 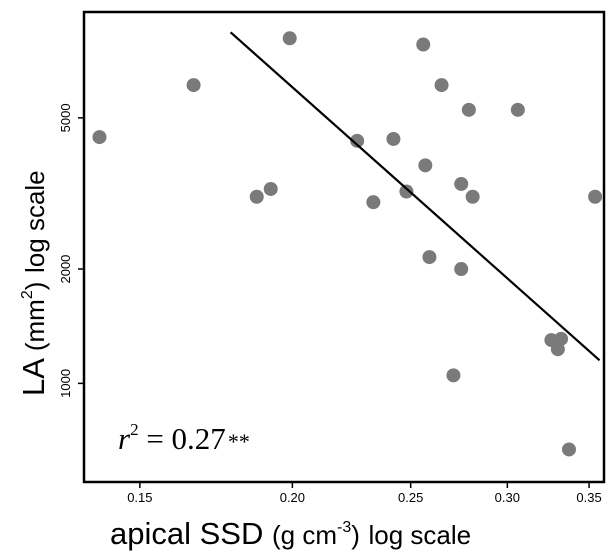 What do you see at coordinates (184, 438) in the screenshot?
I see `annotation-r2: r2 = 0.27**` at bounding box center [184, 438].